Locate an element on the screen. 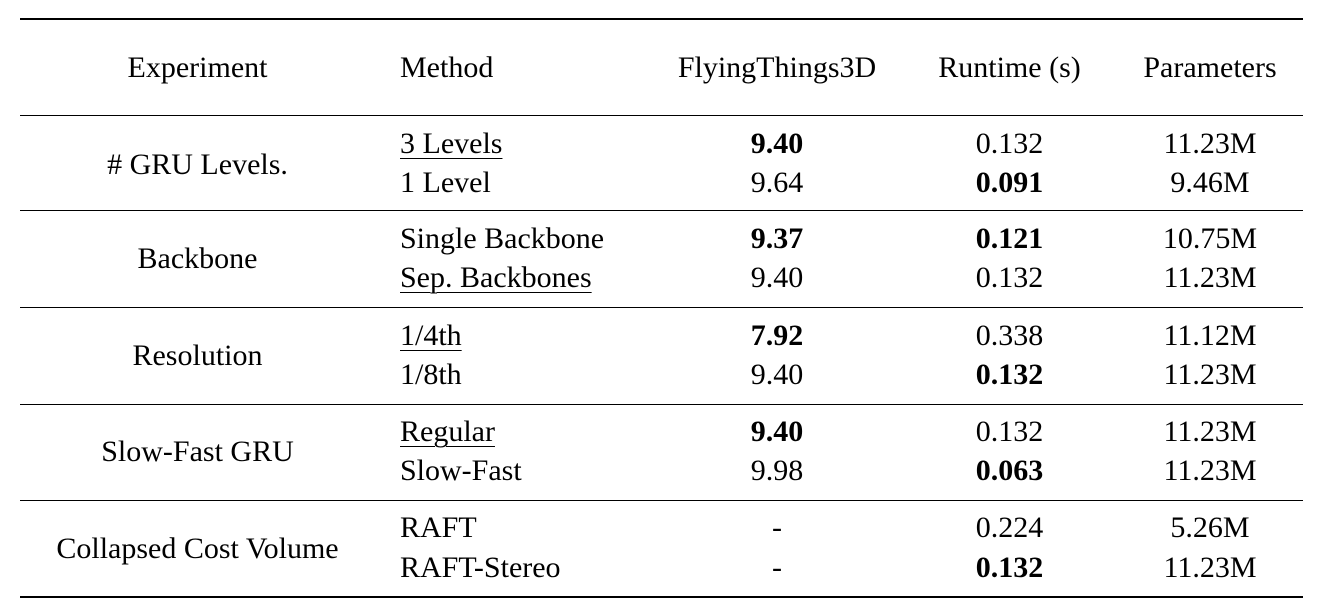  method-cell: RAFT-Stereo is located at coordinates (480, 567).